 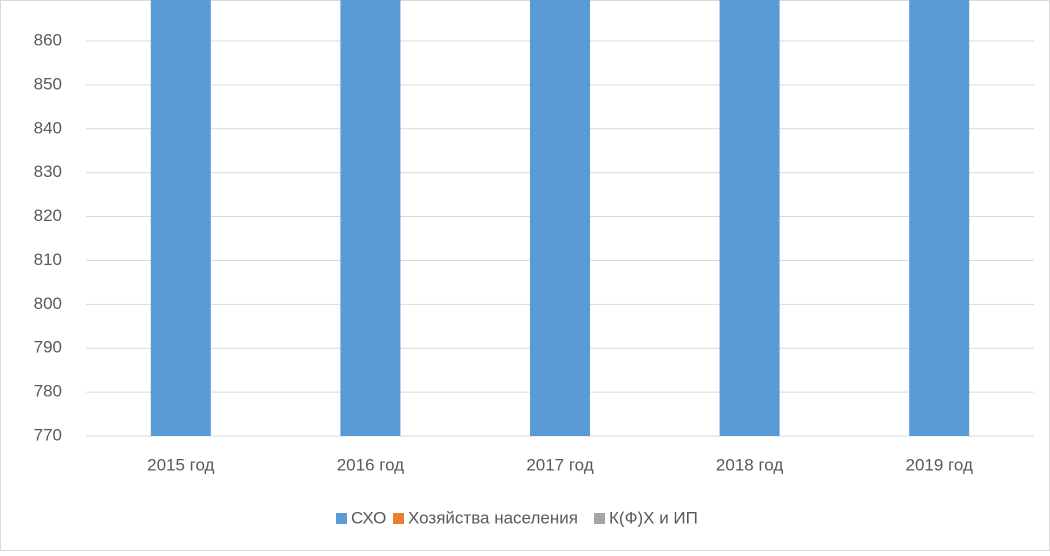 I want to click on x-tick-label: 2017 год, so click(x=559, y=464).